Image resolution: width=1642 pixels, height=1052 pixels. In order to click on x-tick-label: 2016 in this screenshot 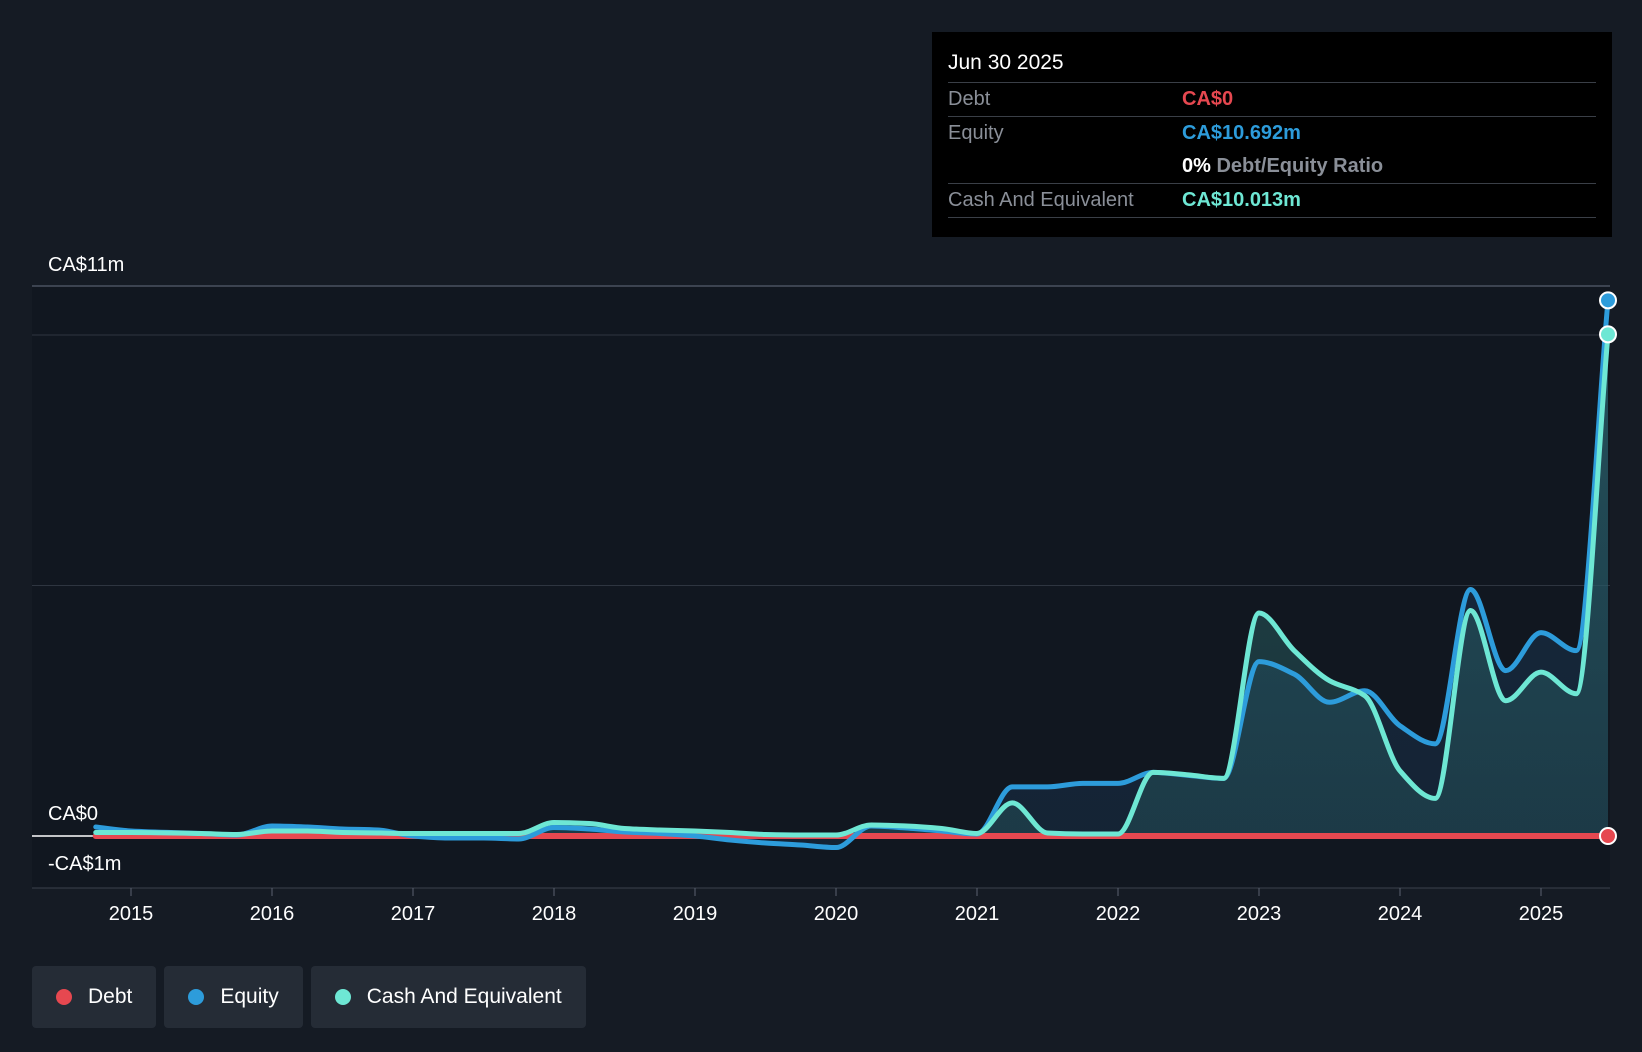, I will do `click(272, 914)`.